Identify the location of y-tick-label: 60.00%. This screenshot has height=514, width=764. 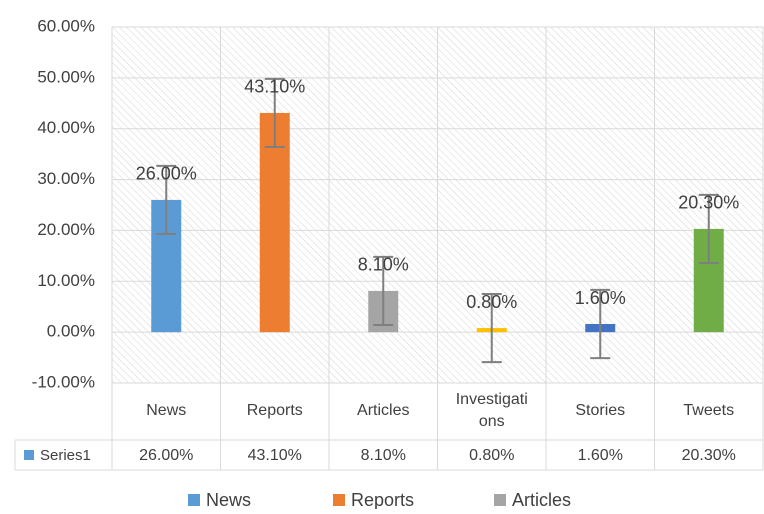
(66, 25).